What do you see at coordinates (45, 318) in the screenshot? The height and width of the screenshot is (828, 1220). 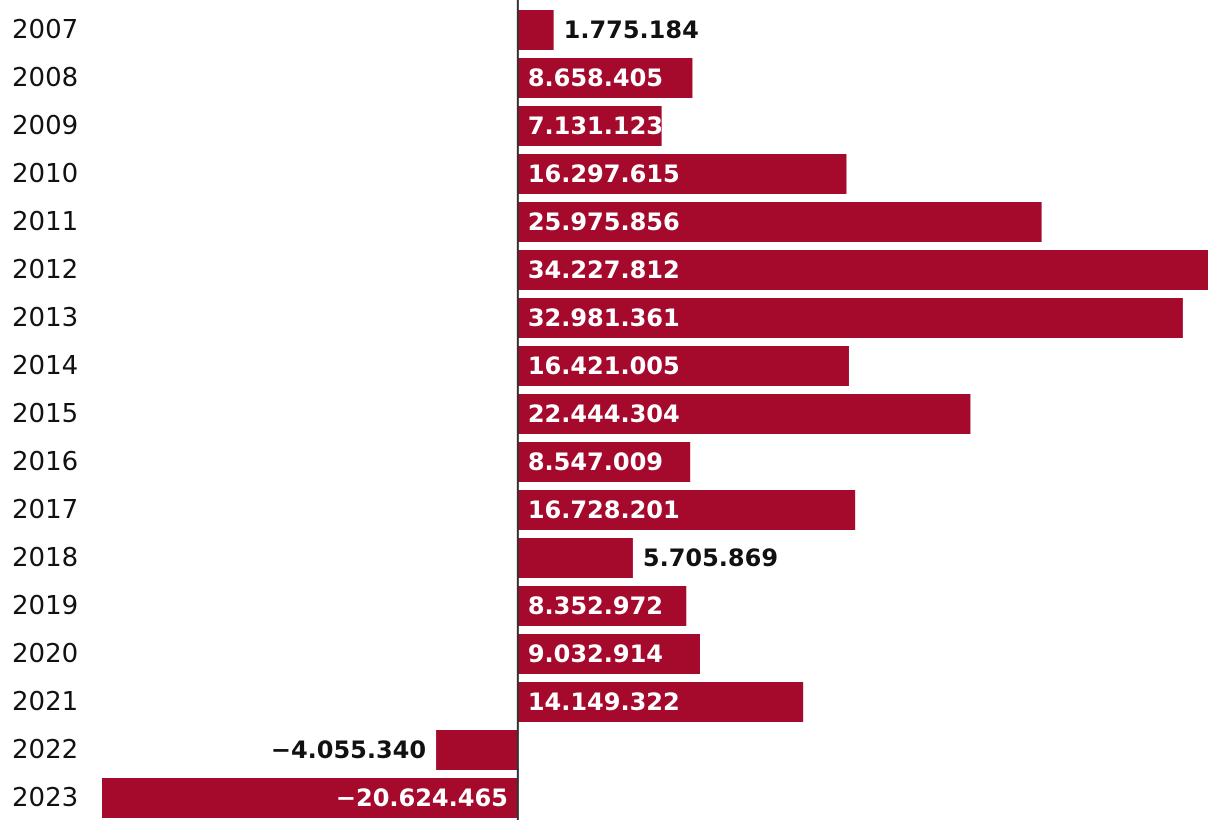 I see `category-label-2013: 2013` at bounding box center [45, 318].